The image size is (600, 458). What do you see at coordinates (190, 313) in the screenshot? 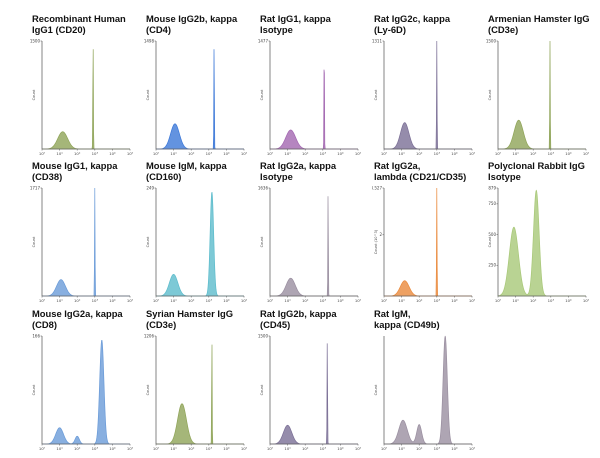
I see `panel-title-line: Syrian Hamster IgG` at bounding box center [190, 313].